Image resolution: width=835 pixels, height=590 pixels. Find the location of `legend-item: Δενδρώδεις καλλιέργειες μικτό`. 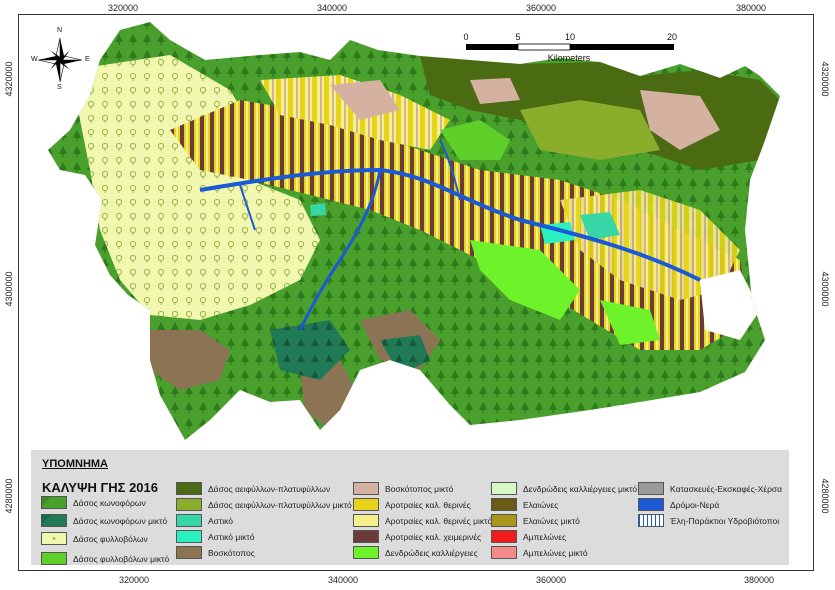

legend-item: Δενδρώδεις καλλιέργειες μικτό is located at coordinates (564, 488).